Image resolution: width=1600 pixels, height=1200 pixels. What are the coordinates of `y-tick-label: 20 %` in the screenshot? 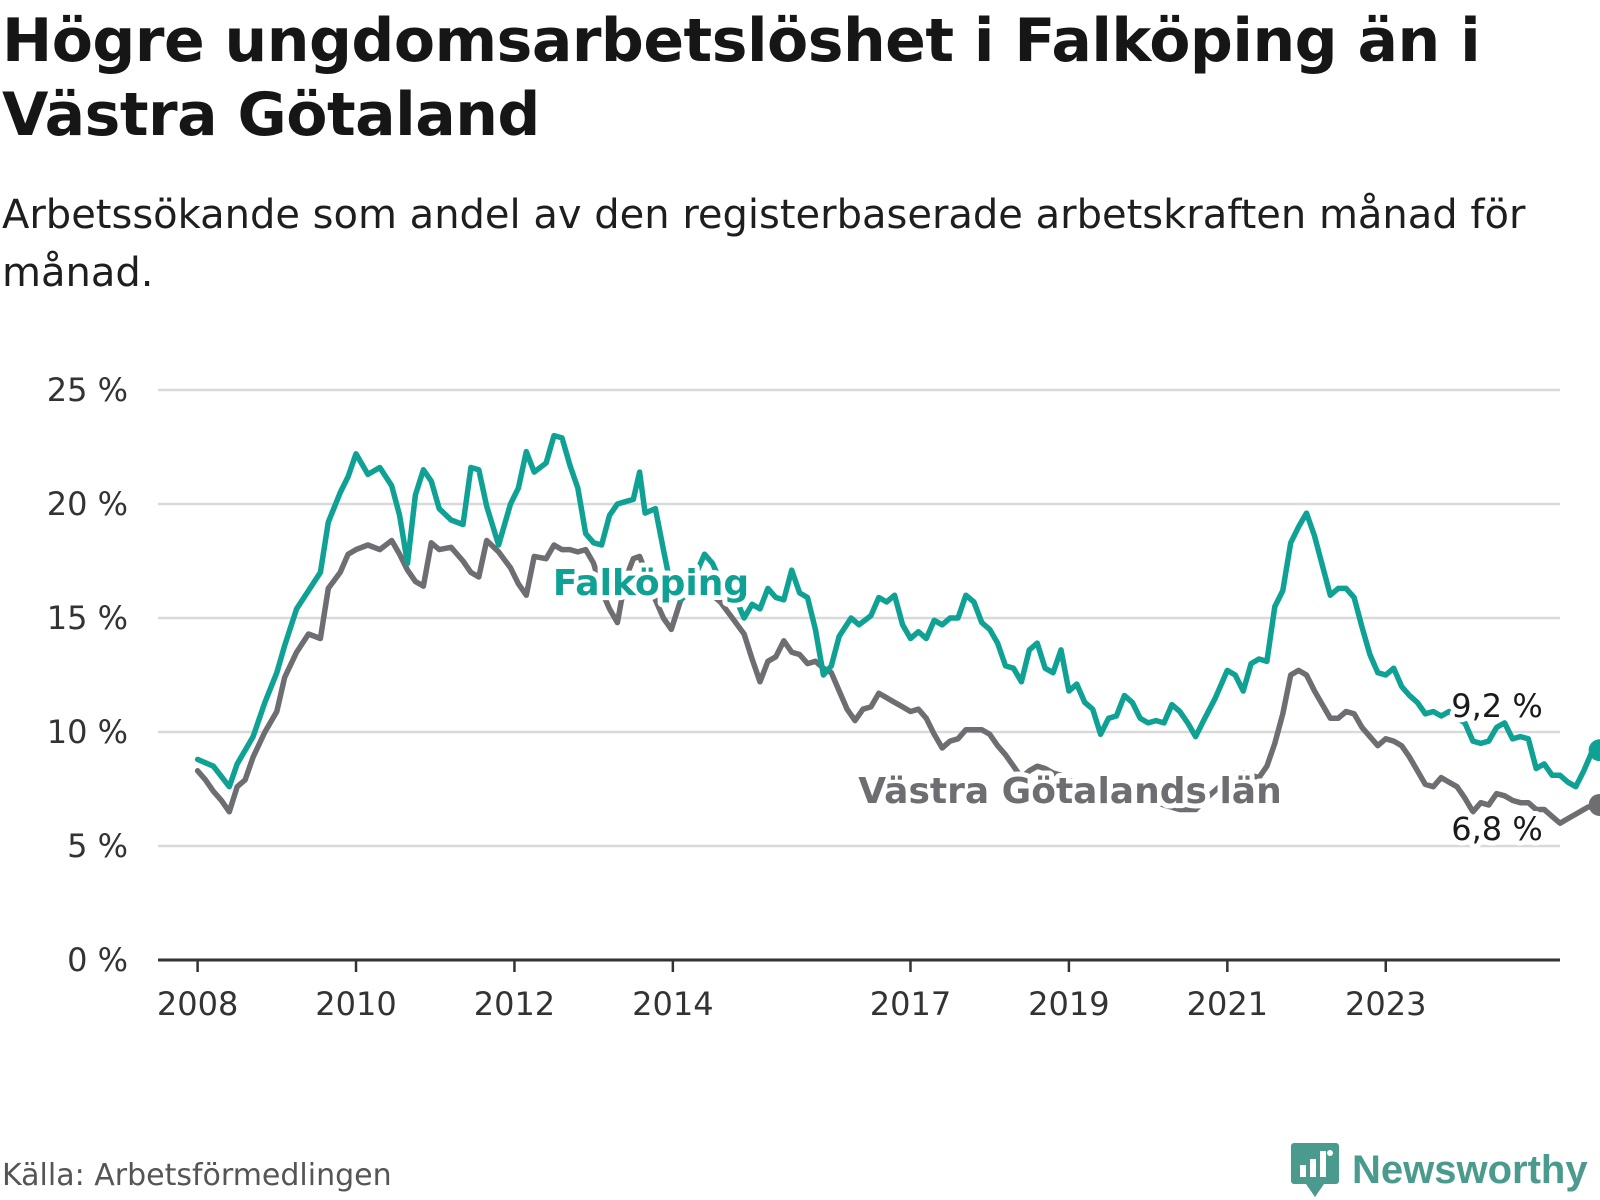 It's located at (87, 504).